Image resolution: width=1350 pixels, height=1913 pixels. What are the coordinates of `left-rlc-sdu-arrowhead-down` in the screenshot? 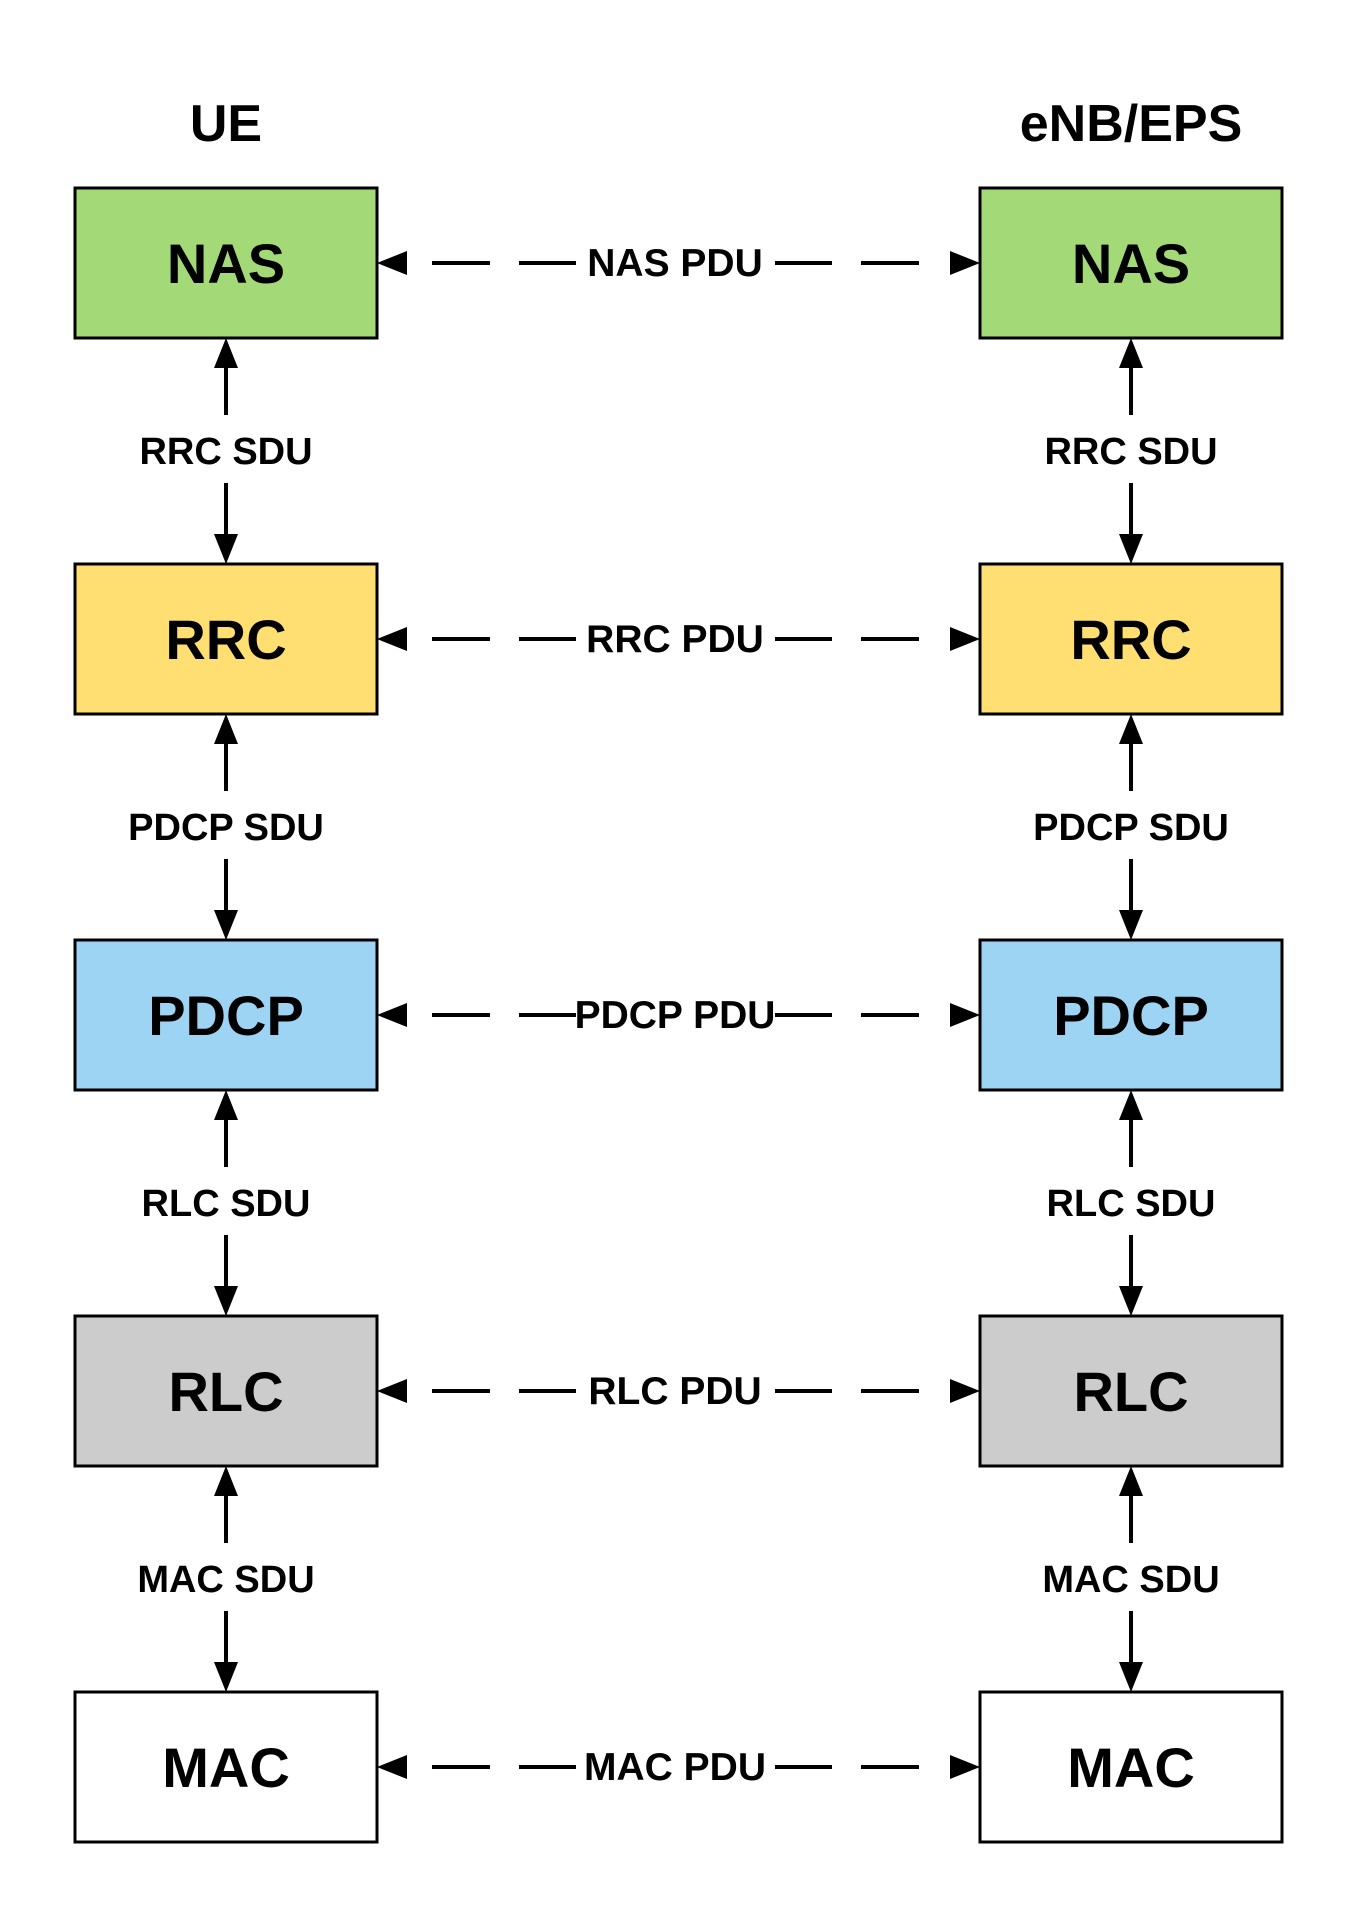 It's located at (226, 1677).